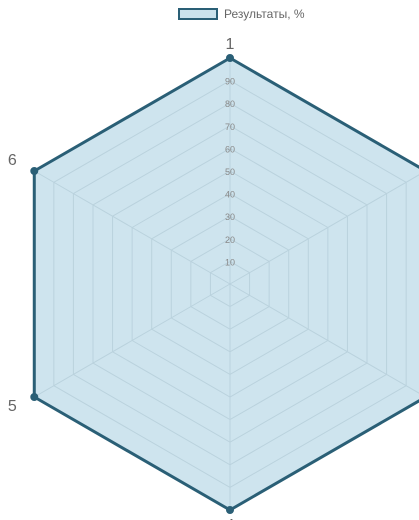  I want to click on r-tick-label: 80, so click(230, 104).